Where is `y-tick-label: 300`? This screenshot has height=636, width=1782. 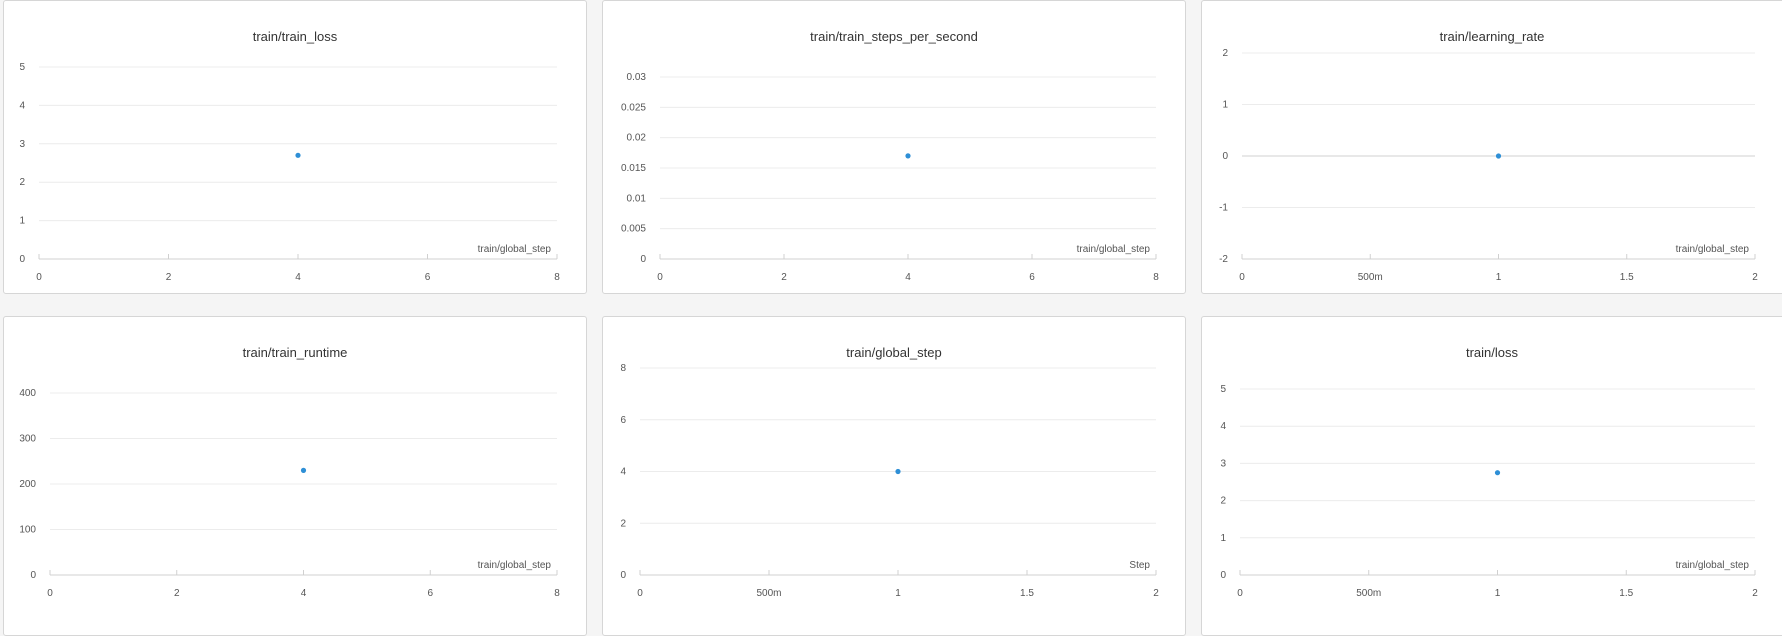 y-tick-label: 300 is located at coordinates (27, 439).